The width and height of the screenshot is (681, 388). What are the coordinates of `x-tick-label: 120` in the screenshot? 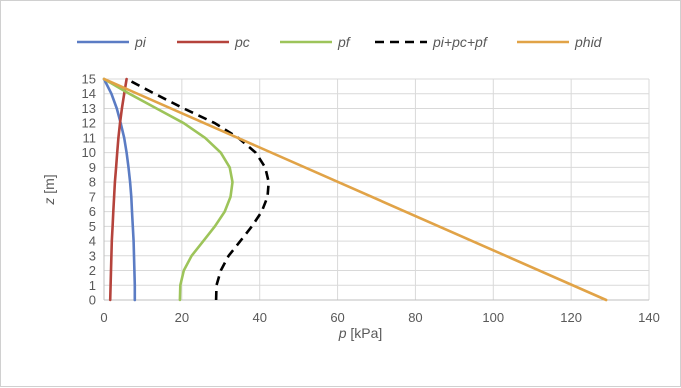 It's located at (571, 317).